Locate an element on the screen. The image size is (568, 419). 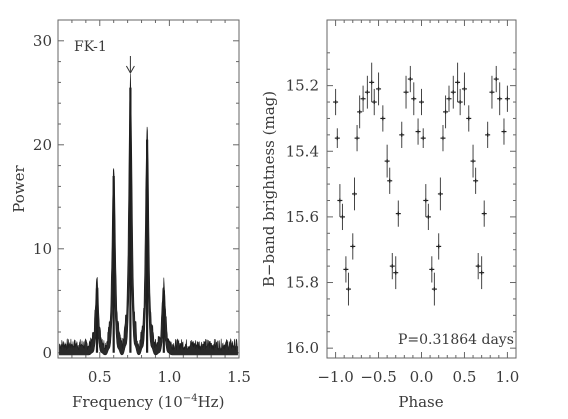
x-axis-title-main: Frequency (10 is located at coordinates (127, 402).